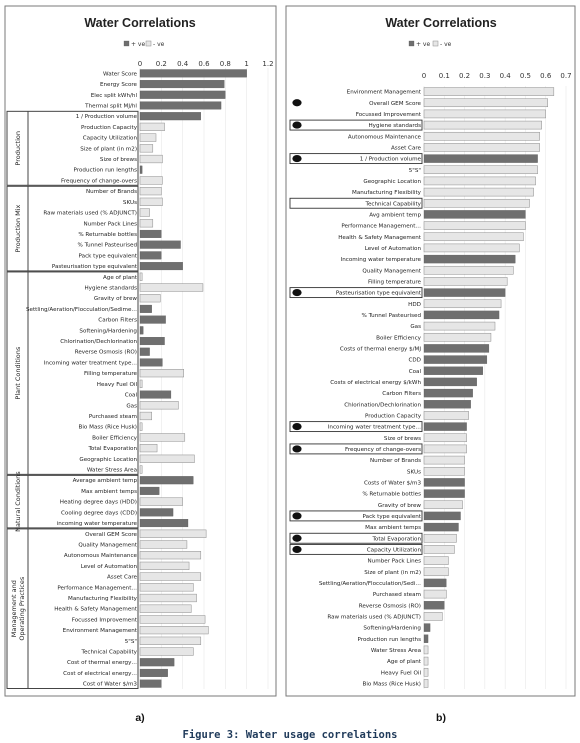 This screenshot has height=743, width=580. I want to click on bar-boiler-efficiency, so click(457, 337).